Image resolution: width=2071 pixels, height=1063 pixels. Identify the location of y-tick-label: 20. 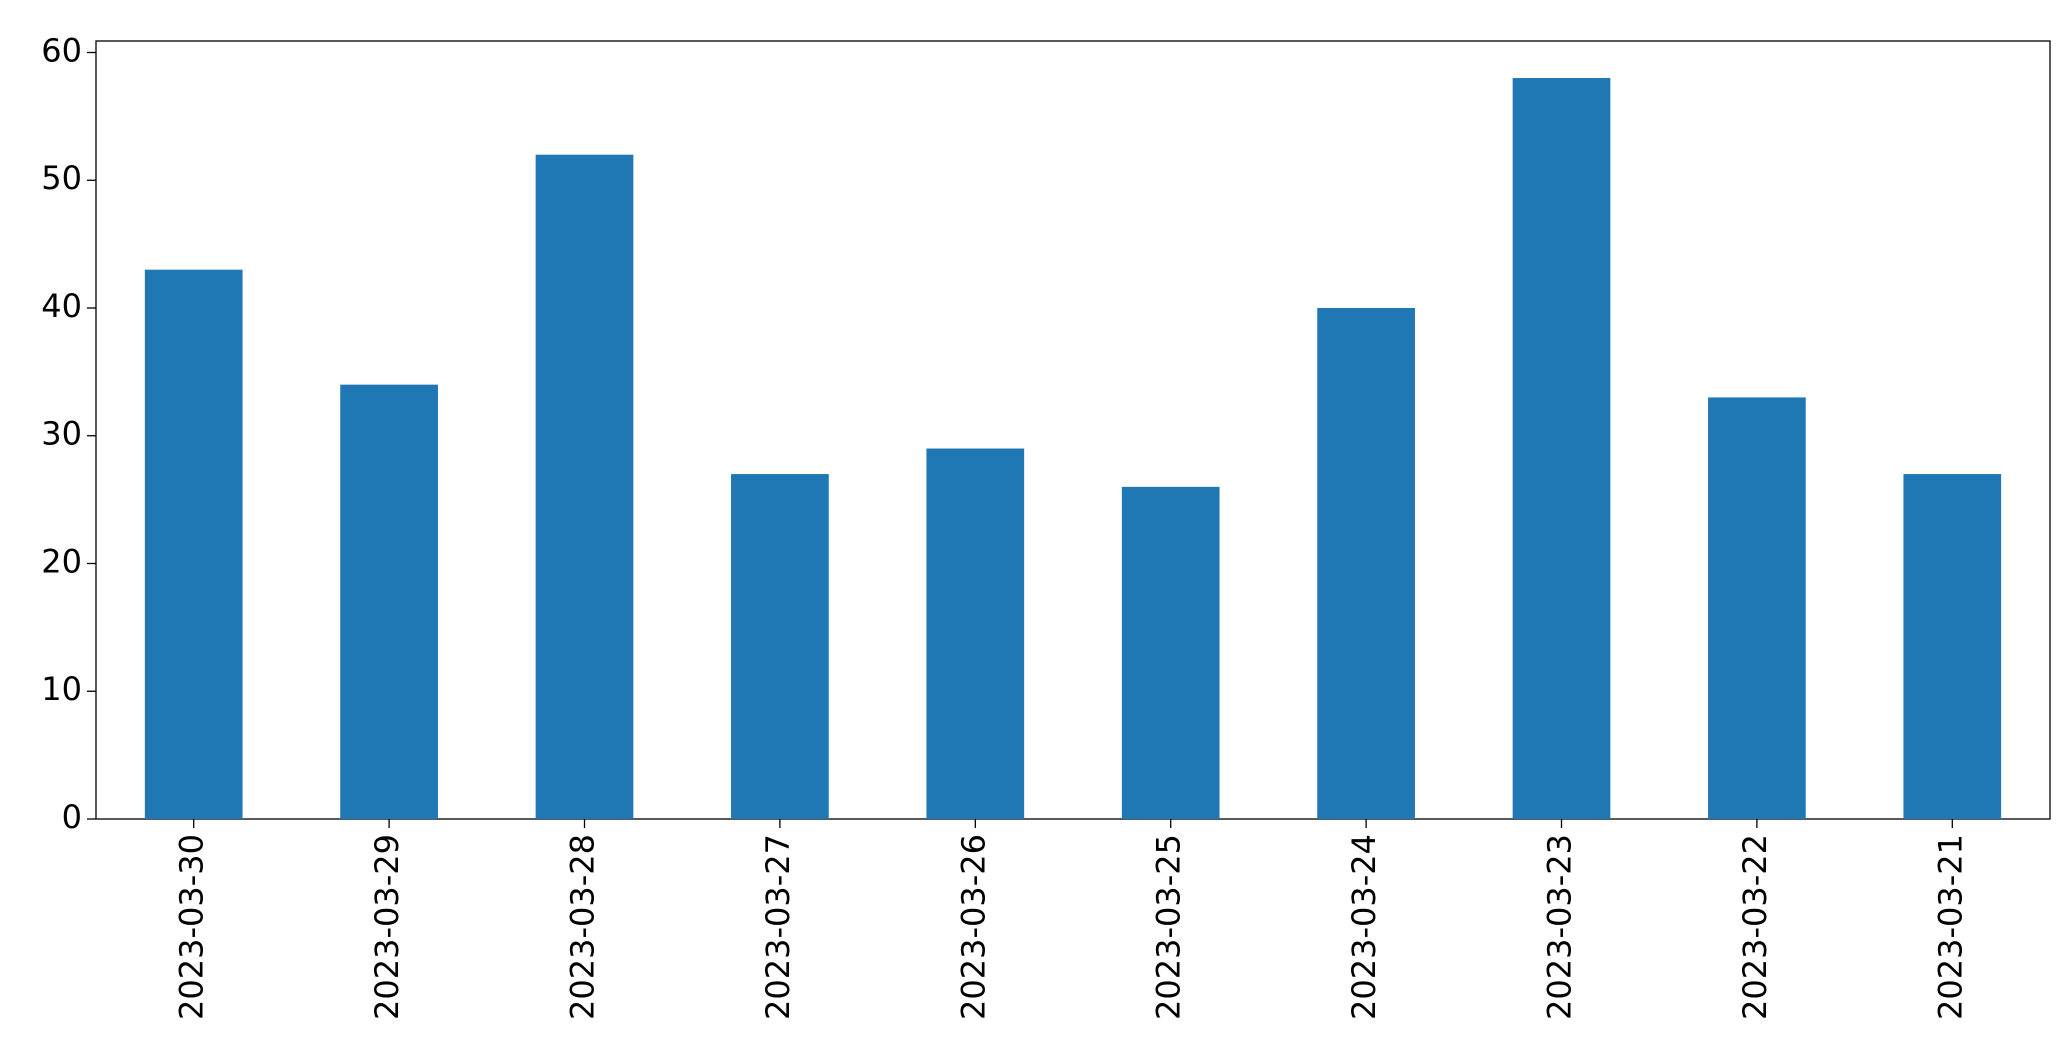
(61, 561).